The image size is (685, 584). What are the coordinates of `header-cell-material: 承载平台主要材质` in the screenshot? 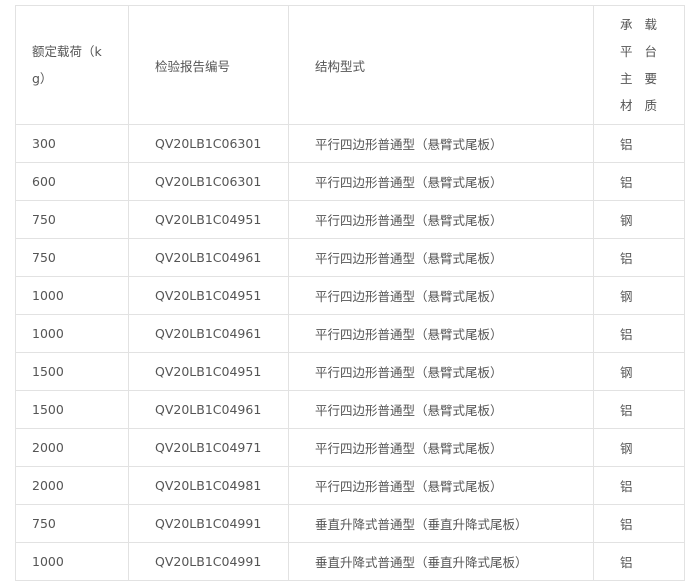 It's located at (639, 65).